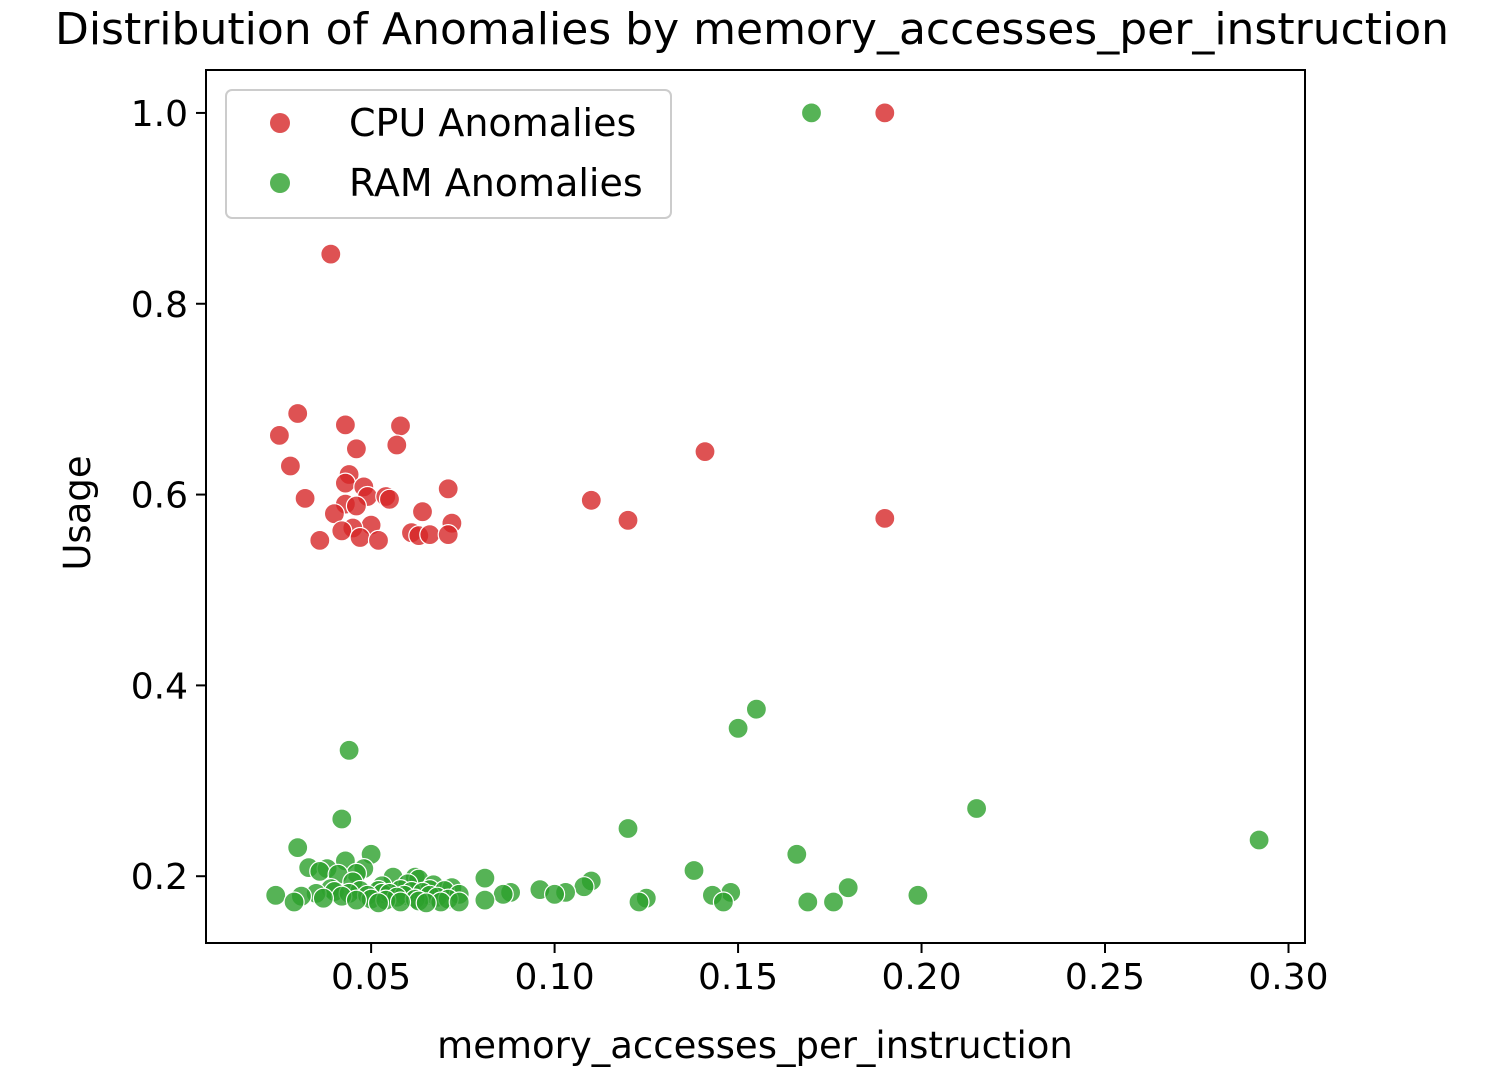 Image resolution: width=1500 pixels, height=1079 pixels. What do you see at coordinates (159, 496) in the screenshot?
I see `y-tick-label: 0.6` at bounding box center [159, 496].